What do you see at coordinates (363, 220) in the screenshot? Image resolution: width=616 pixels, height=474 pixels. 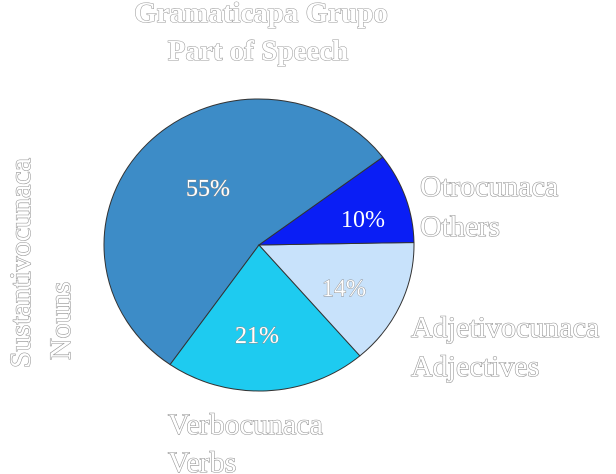 I see `pct-label-others: 10%` at bounding box center [363, 220].